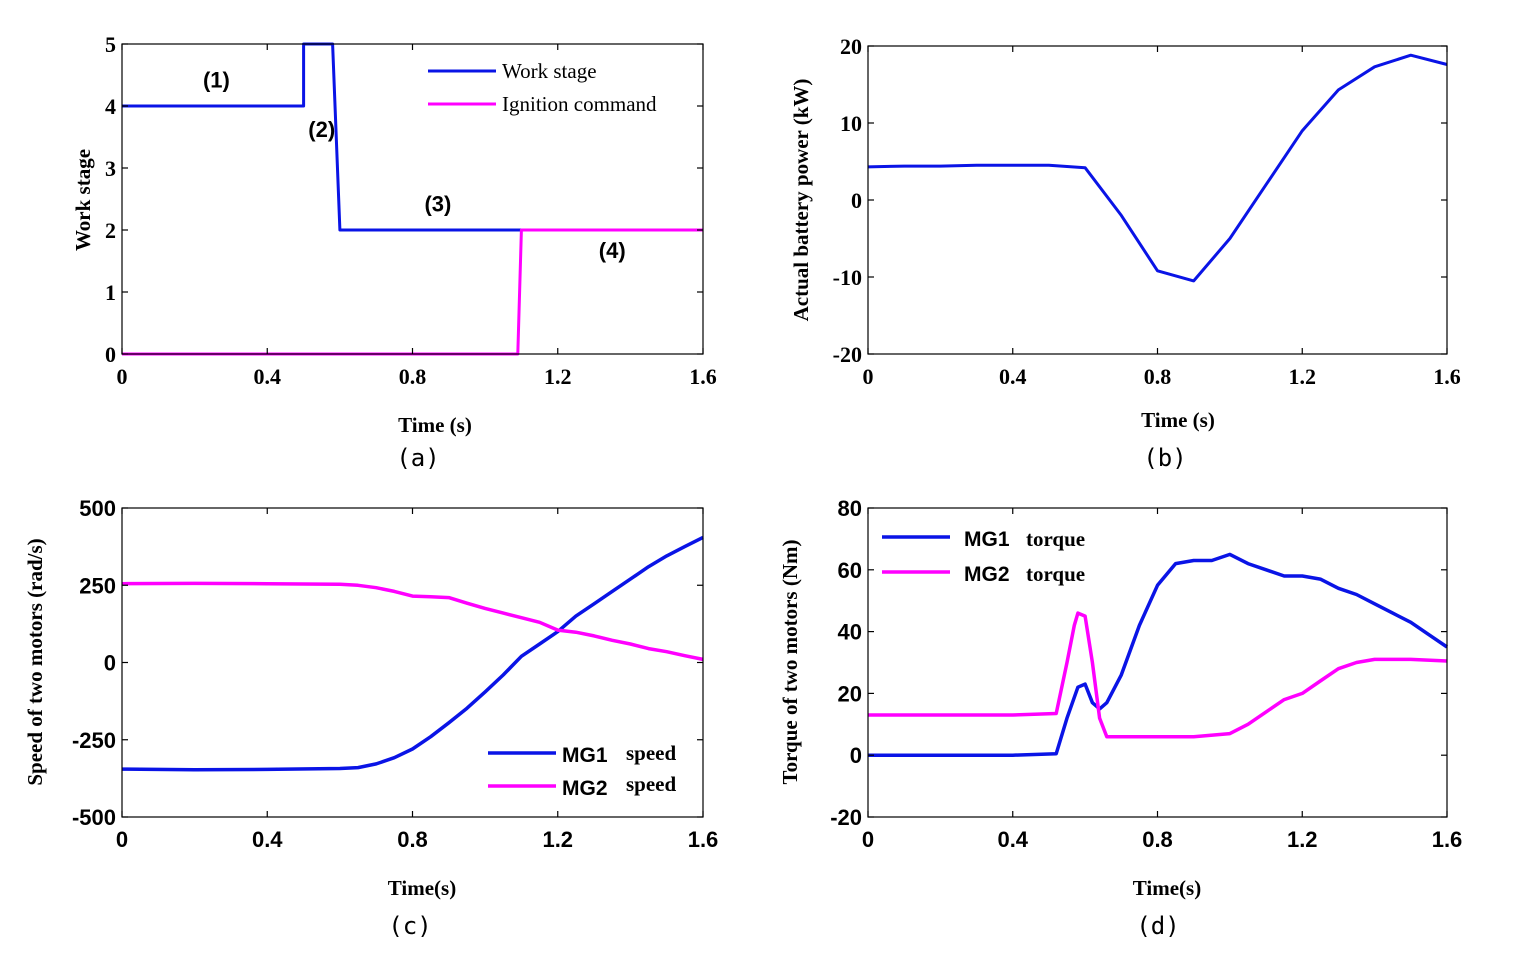 The image size is (1513, 973). I want to click on annotation-a-0: (1), so click(216, 79).